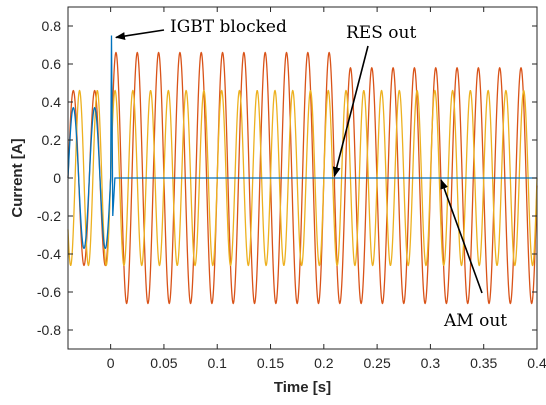  Describe the element at coordinates (217, 363) in the screenshot. I see `x-tick-label: 0.1` at that location.